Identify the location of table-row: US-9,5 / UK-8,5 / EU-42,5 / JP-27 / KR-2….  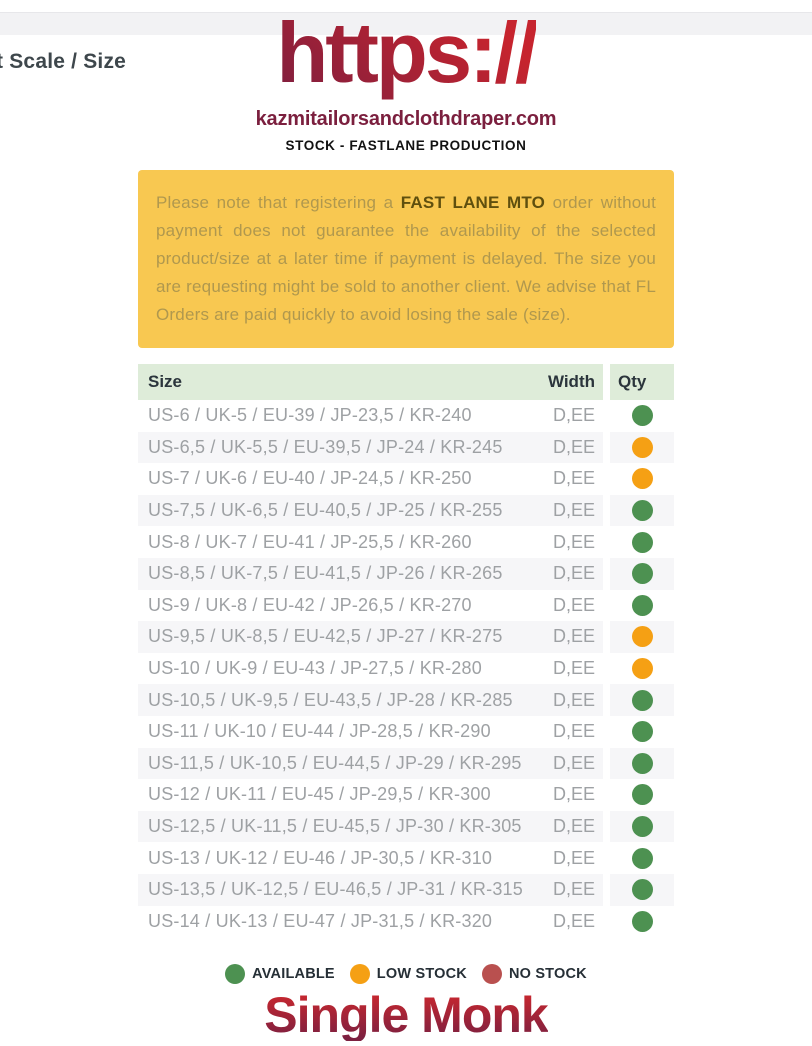
(406, 637).